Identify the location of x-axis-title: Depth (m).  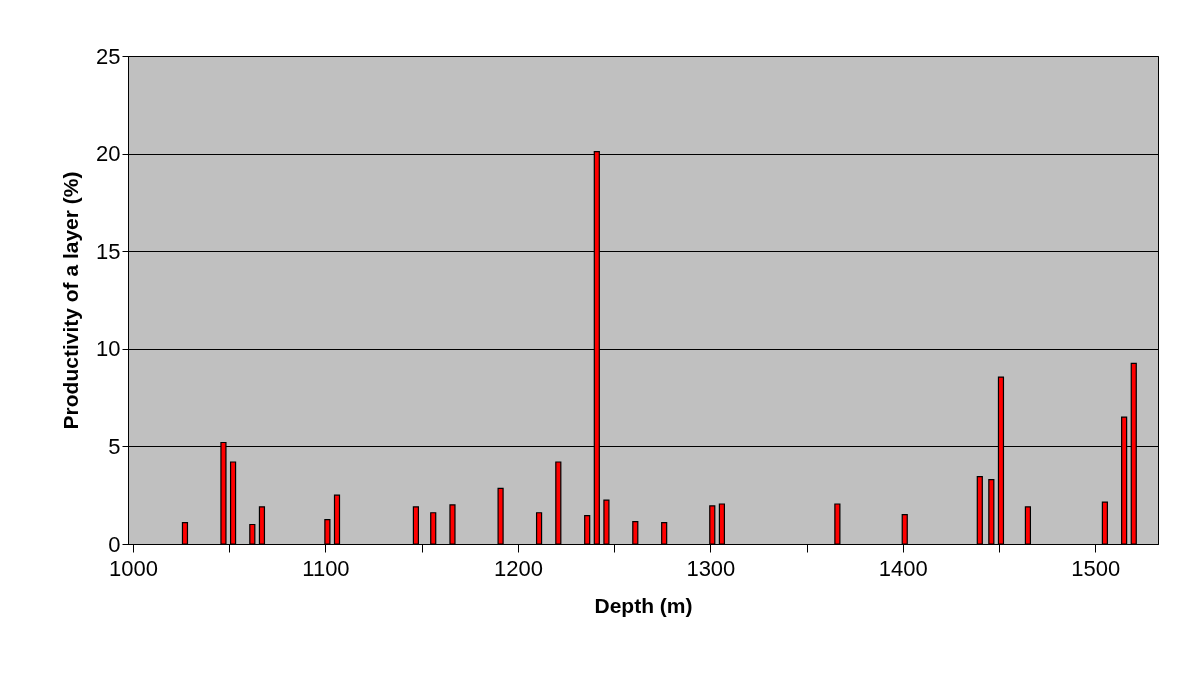
(643, 605).